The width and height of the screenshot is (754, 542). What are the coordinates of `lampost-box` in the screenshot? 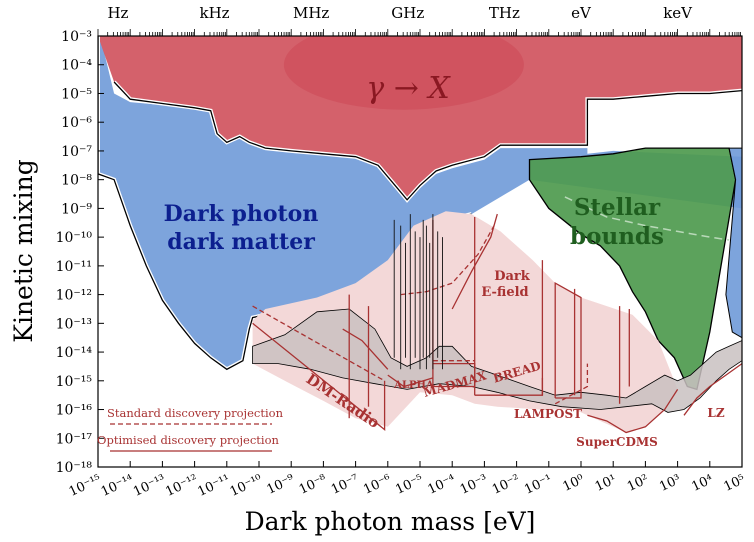 It's located at (568, 340).